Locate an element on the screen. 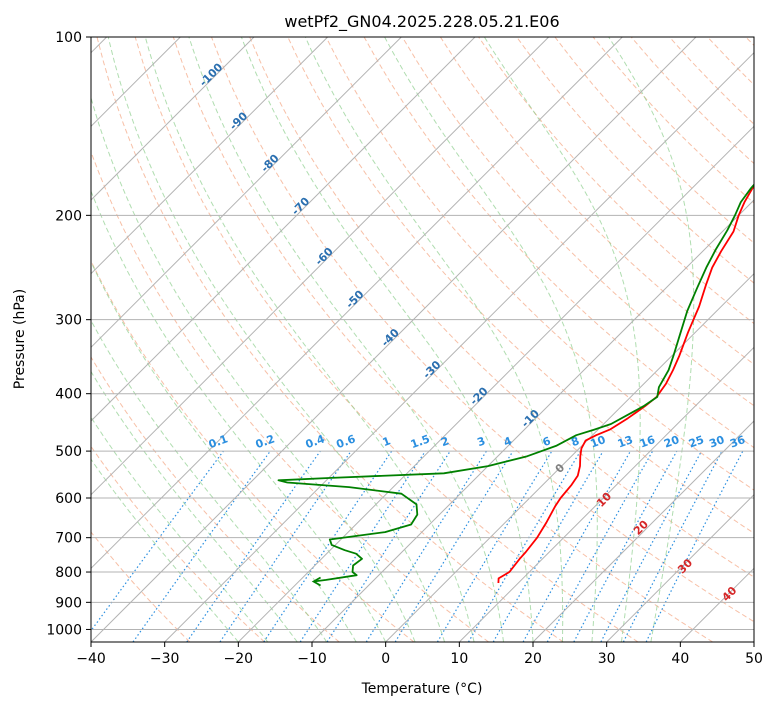  mixing-ratio-label: 16 is located at coordinates (647, 442).